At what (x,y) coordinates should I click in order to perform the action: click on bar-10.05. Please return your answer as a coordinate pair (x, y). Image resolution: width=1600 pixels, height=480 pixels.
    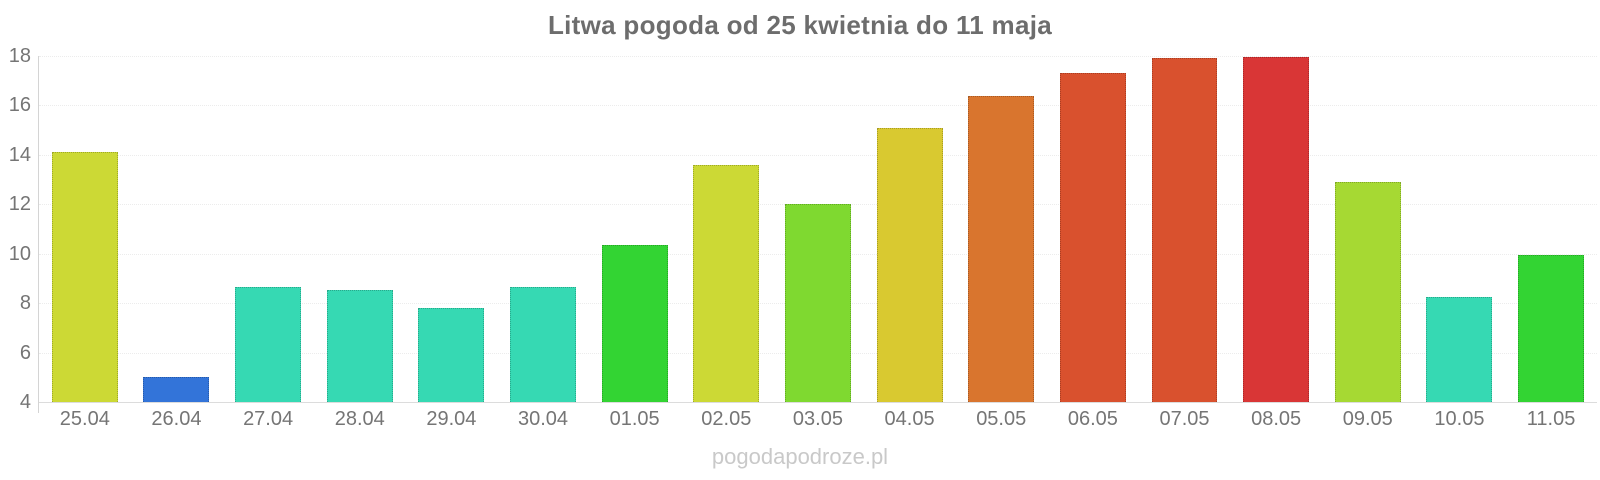
    Looking at the image, I should click on (1459, 349).